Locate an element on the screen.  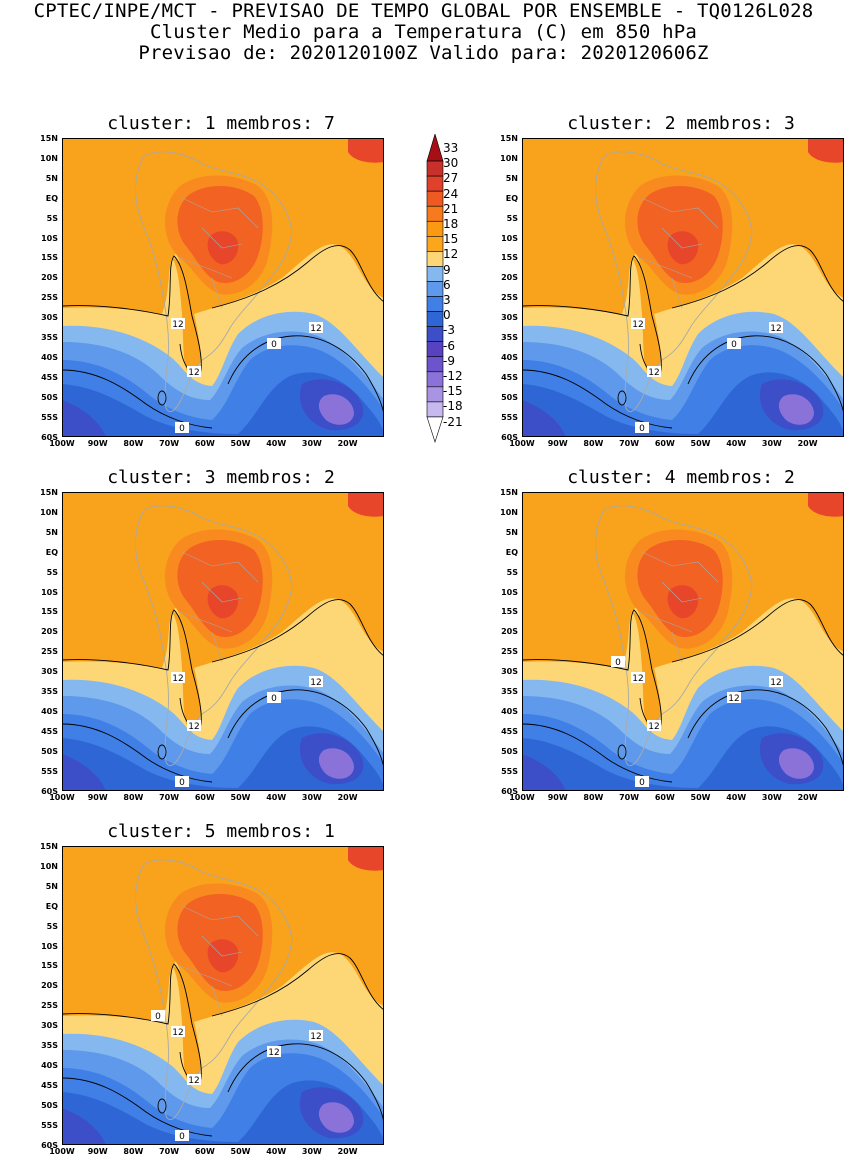
colorbar-label: -18 is located at coordinates (453, 406).